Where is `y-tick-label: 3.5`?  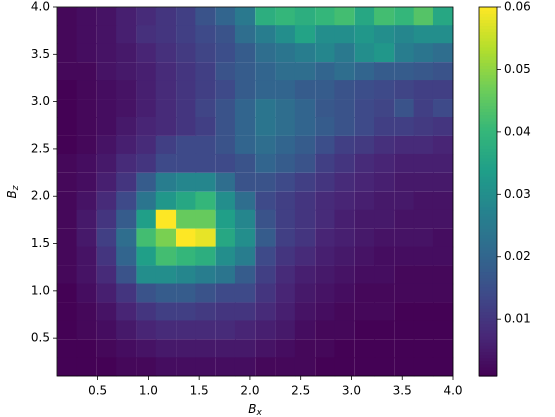 y-tick-label: 3.5 is located at coordinates (40, 54).